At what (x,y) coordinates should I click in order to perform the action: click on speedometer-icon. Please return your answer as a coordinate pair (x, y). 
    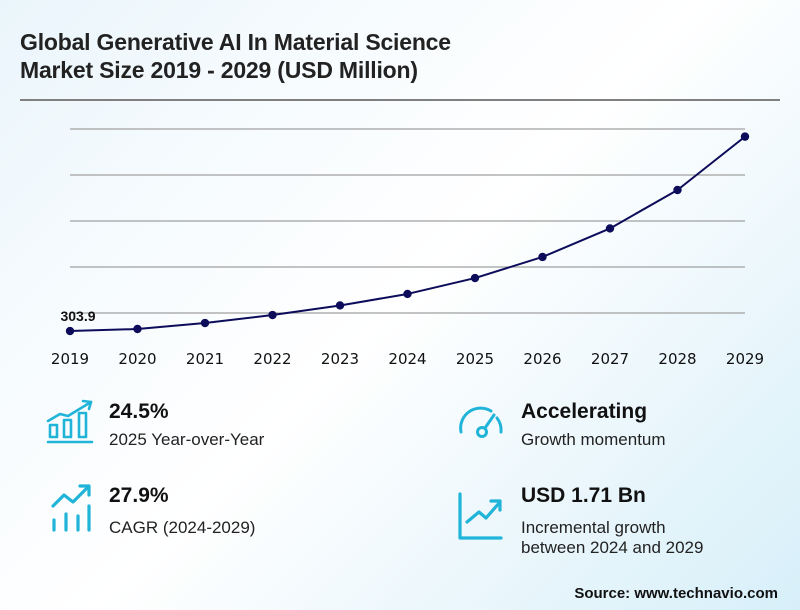
    Looking at the image, I should click on (481, 422).